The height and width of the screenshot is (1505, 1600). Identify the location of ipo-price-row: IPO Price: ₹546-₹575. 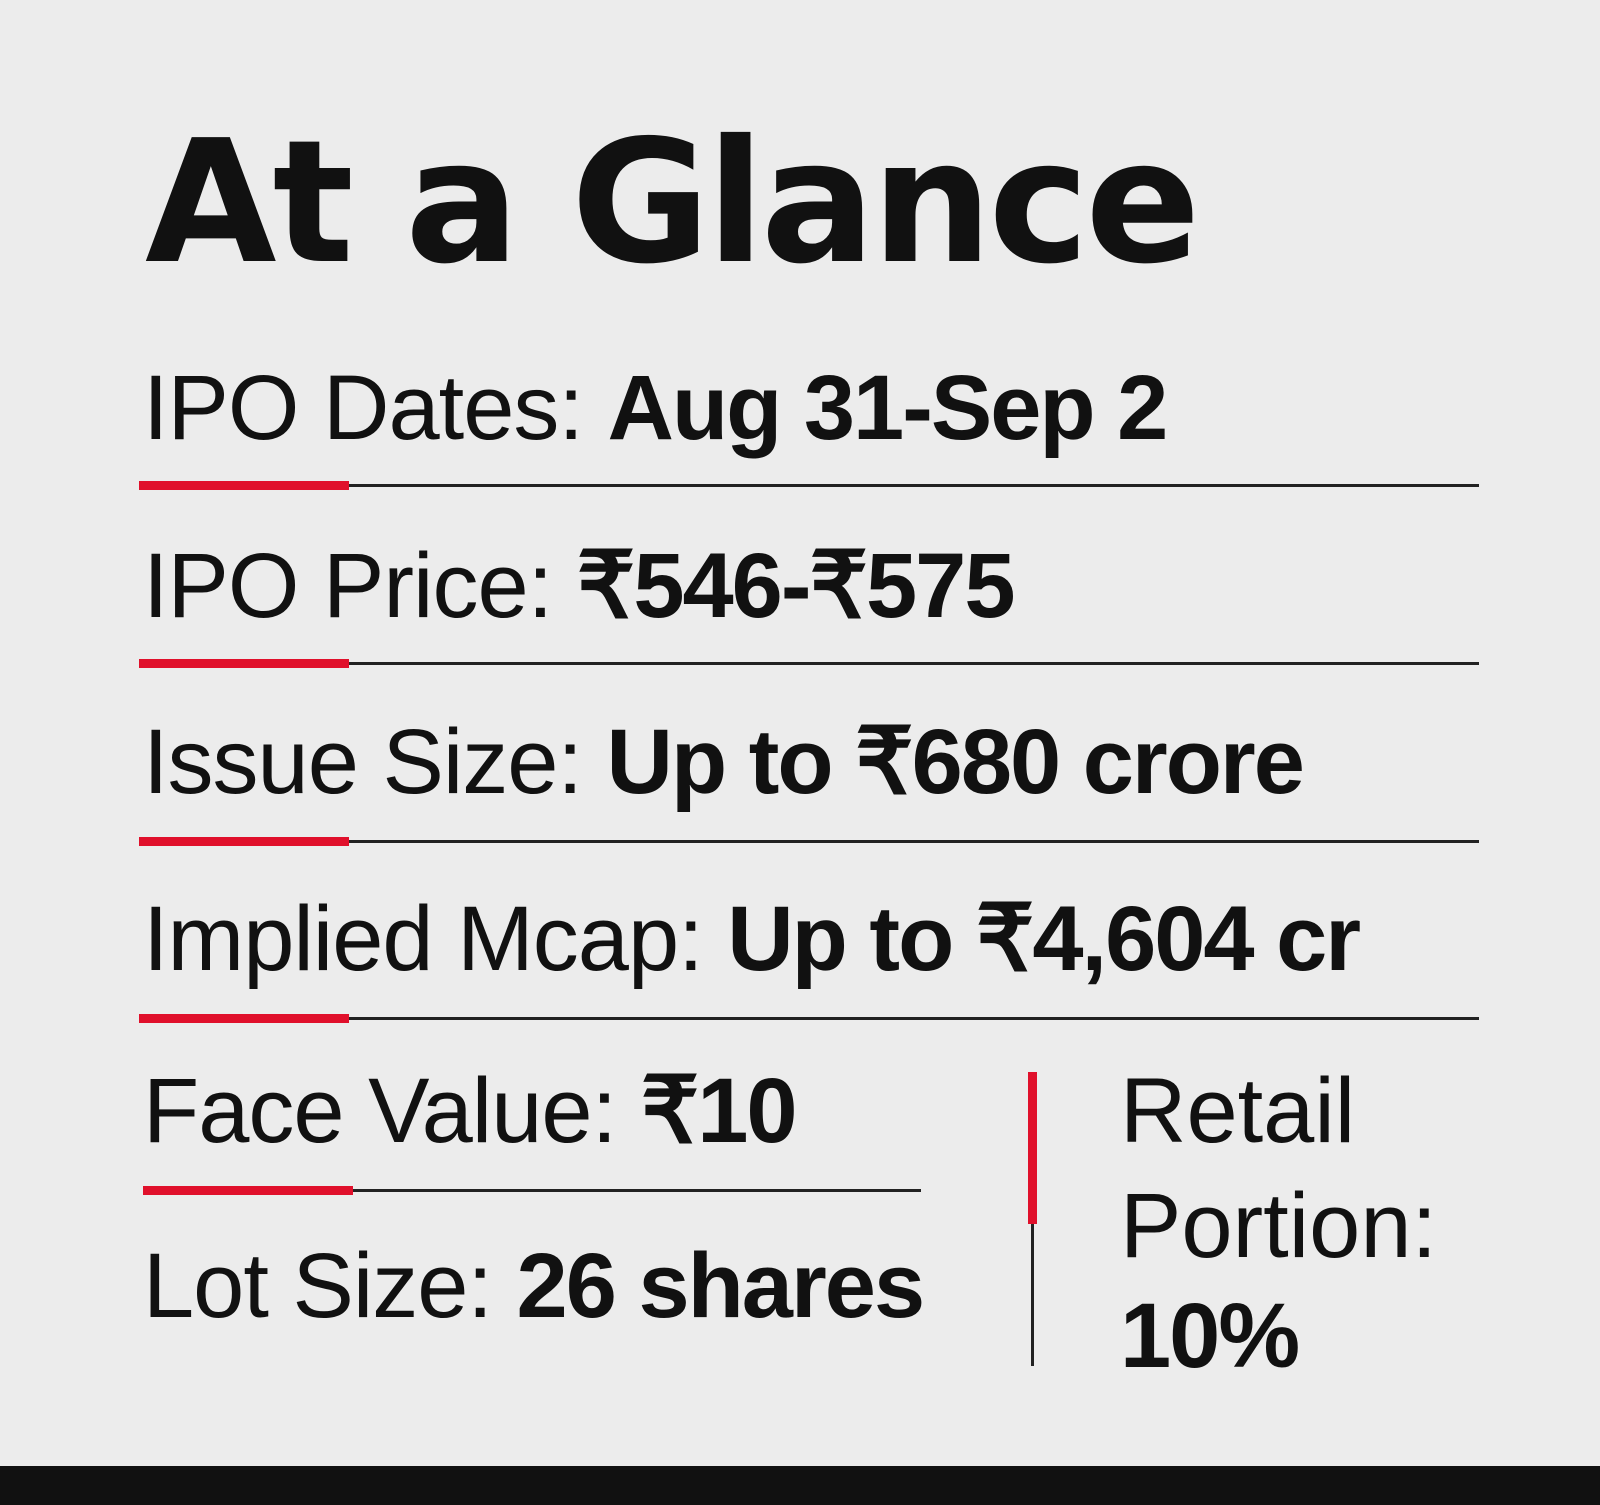
(579, 586).